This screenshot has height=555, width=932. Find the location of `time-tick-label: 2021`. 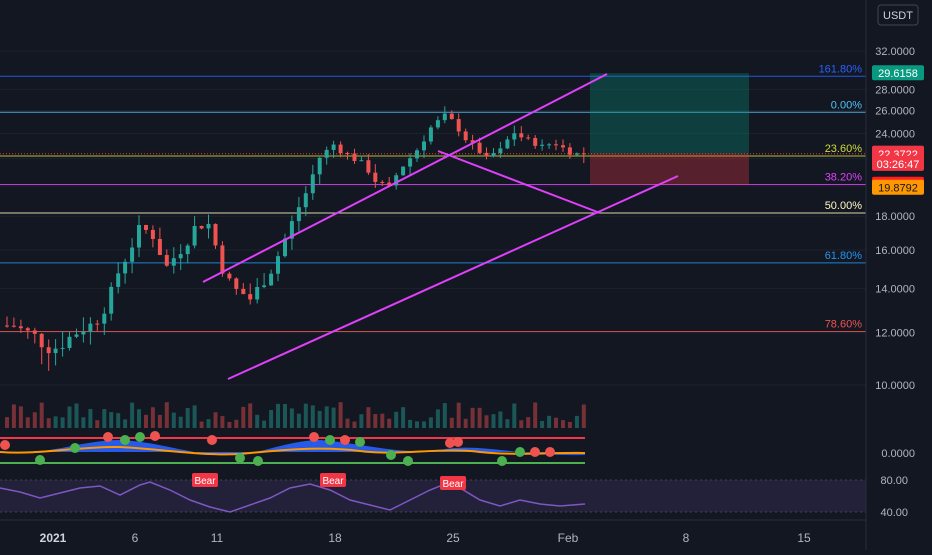

time-tick-label: 2021 is located at coordinates (53, 538).